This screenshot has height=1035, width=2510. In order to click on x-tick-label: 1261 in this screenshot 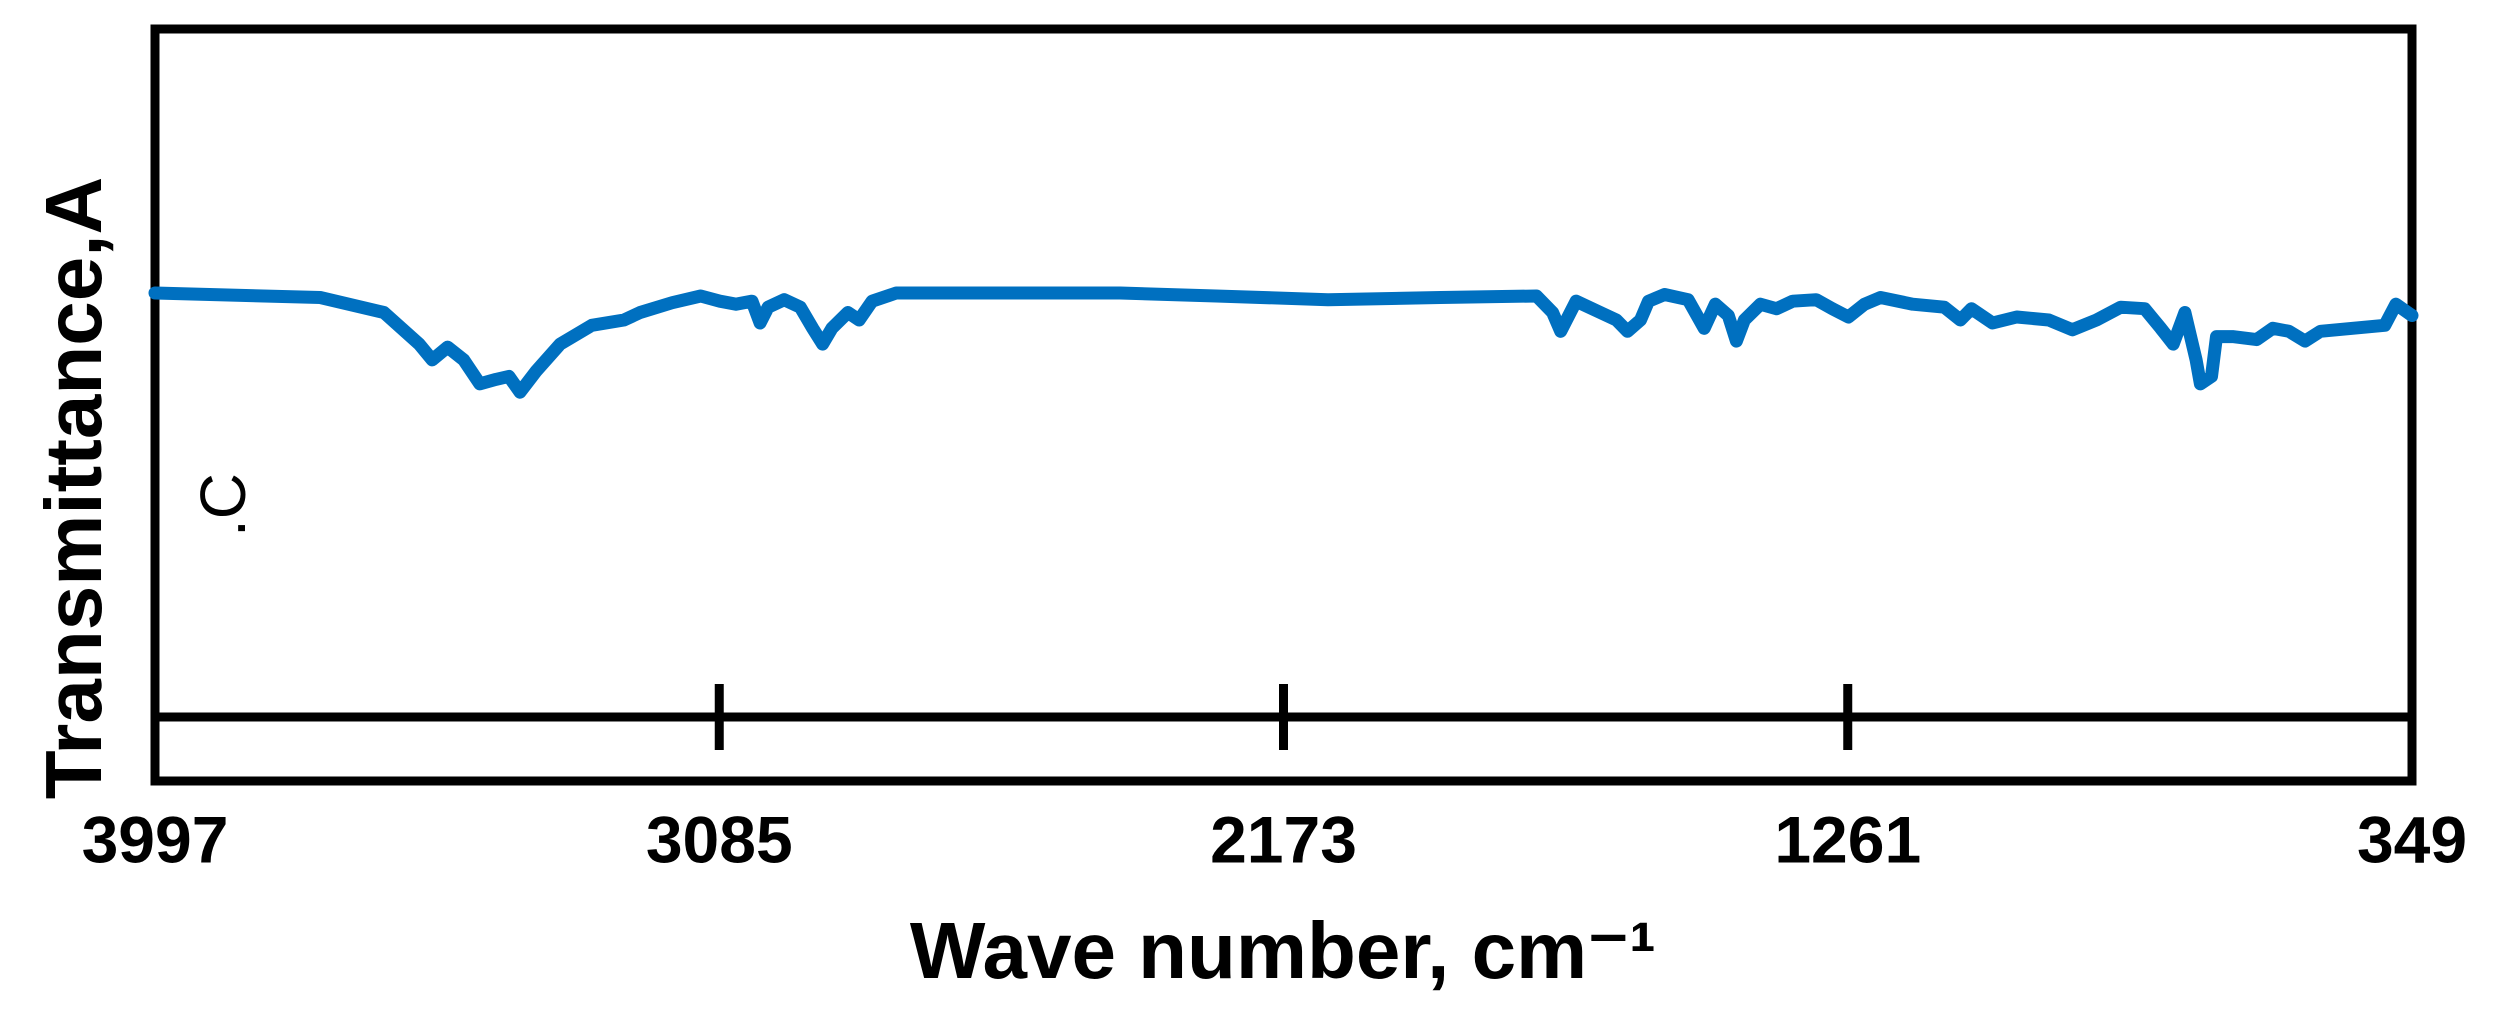, I will do `click(1847, 839)`.